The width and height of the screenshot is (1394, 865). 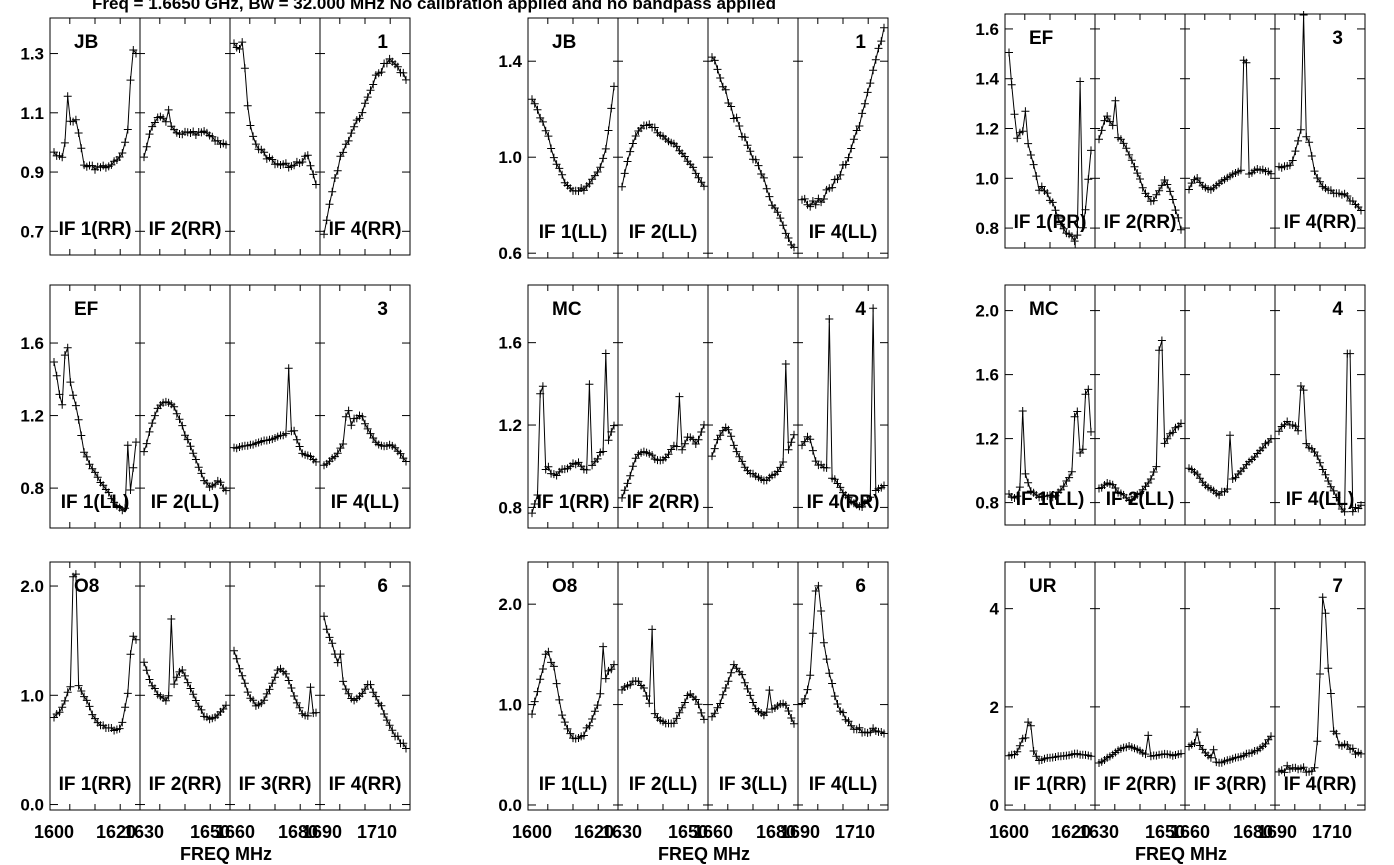 I want to click on x-tick-label: 1680, so click(x=776, y=832).